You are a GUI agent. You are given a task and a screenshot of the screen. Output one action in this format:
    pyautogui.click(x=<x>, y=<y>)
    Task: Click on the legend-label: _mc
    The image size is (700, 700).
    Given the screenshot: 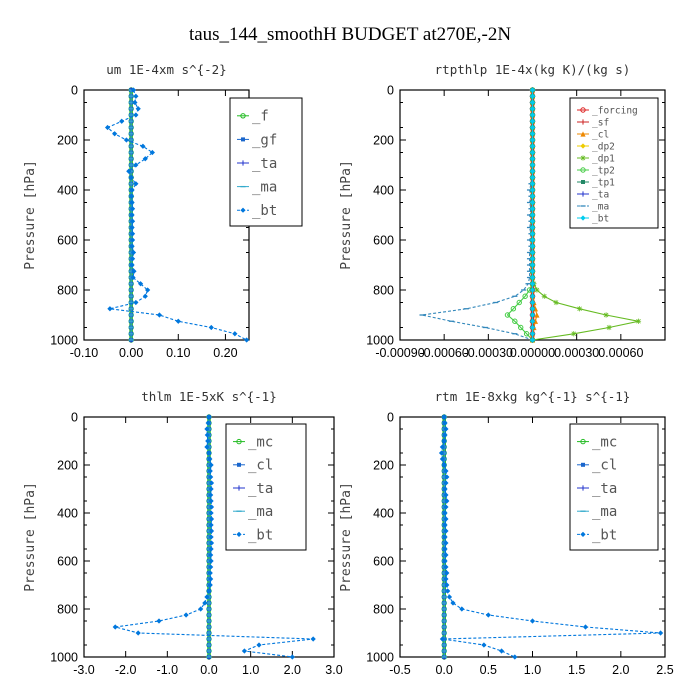 What is the action you would take?
    pyautogui.click(x=260, y=443)
    